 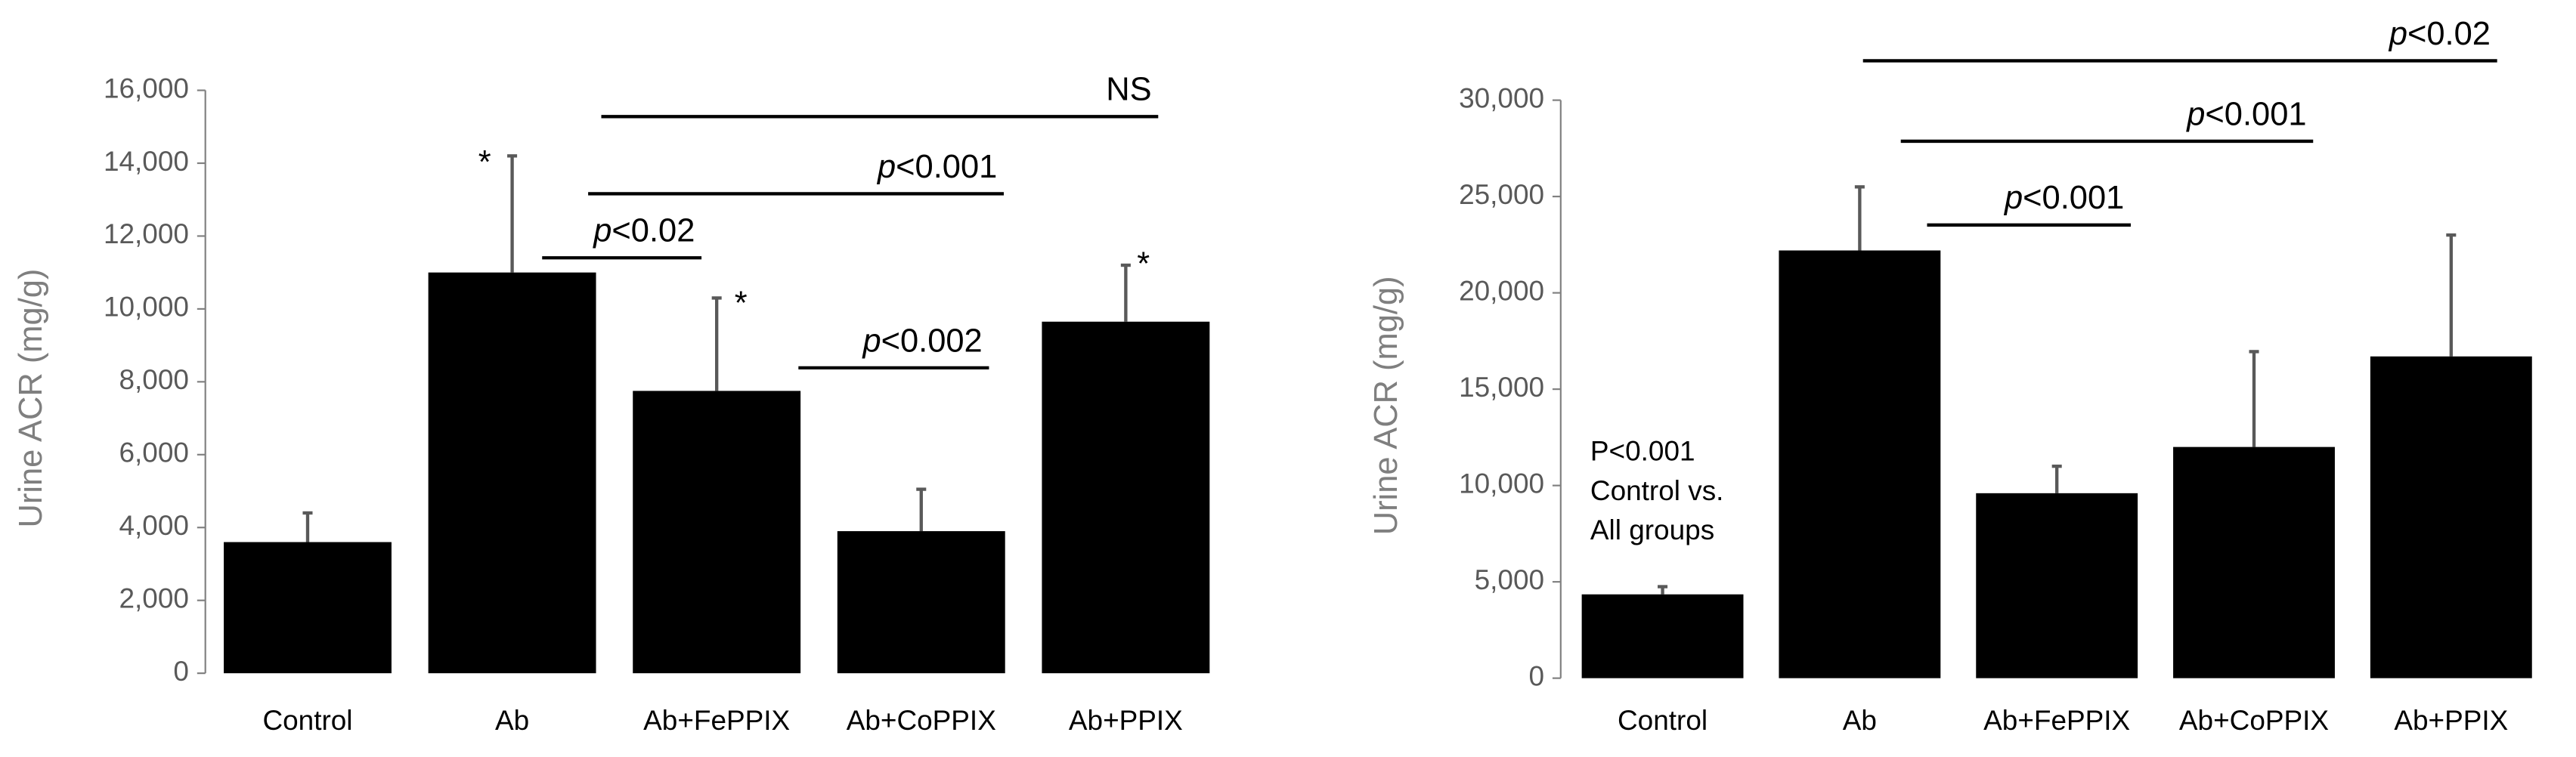 What do you see at coordinates (146, 161) in the screenshot?
I see `y-tick-label: 14,000` at bounding box center [146, 161].